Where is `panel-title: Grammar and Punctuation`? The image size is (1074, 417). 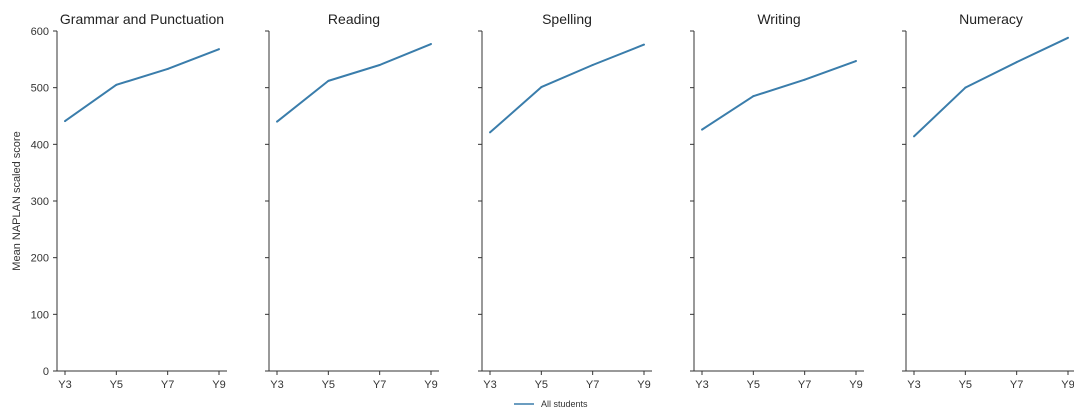 panel-title: Grammar and Punctuation is located at coordinates (142, 19).